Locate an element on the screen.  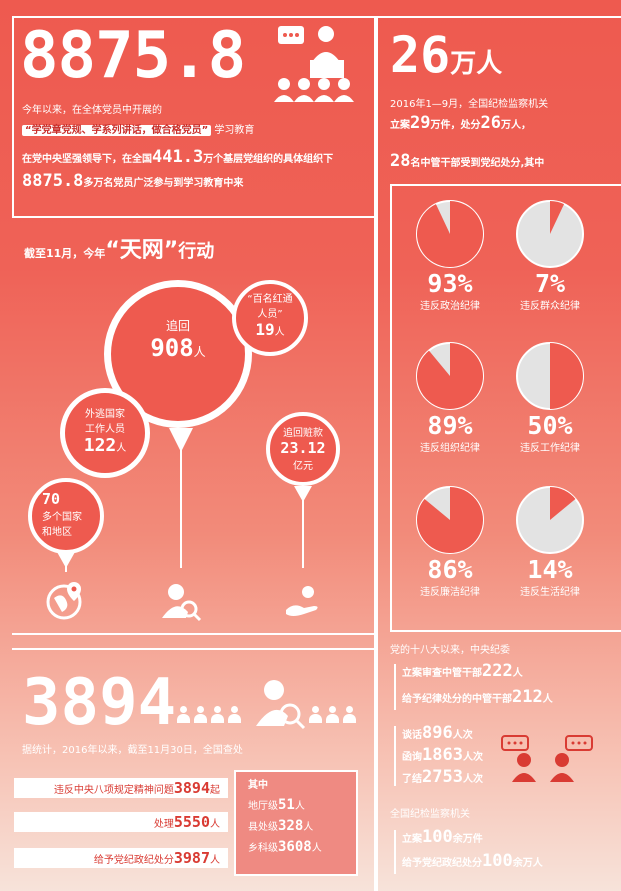
pie-percent: 50% is located at coordinates (550, 425).